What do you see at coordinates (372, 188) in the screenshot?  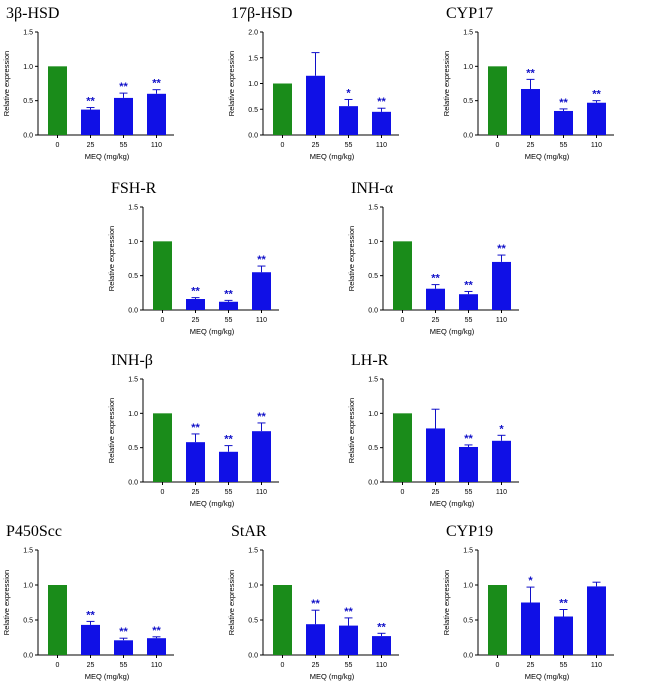 I see `chart-title: INH-α` at bounding box center [372, 188].